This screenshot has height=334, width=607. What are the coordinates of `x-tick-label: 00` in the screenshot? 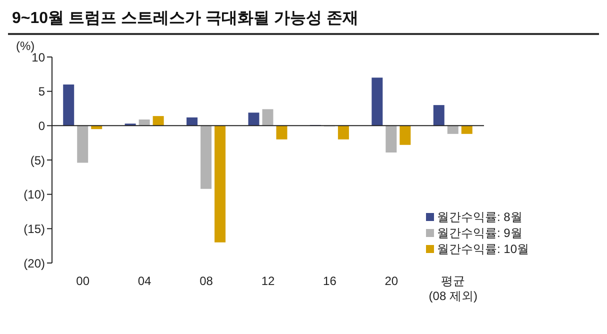 It's located at (83, 281).